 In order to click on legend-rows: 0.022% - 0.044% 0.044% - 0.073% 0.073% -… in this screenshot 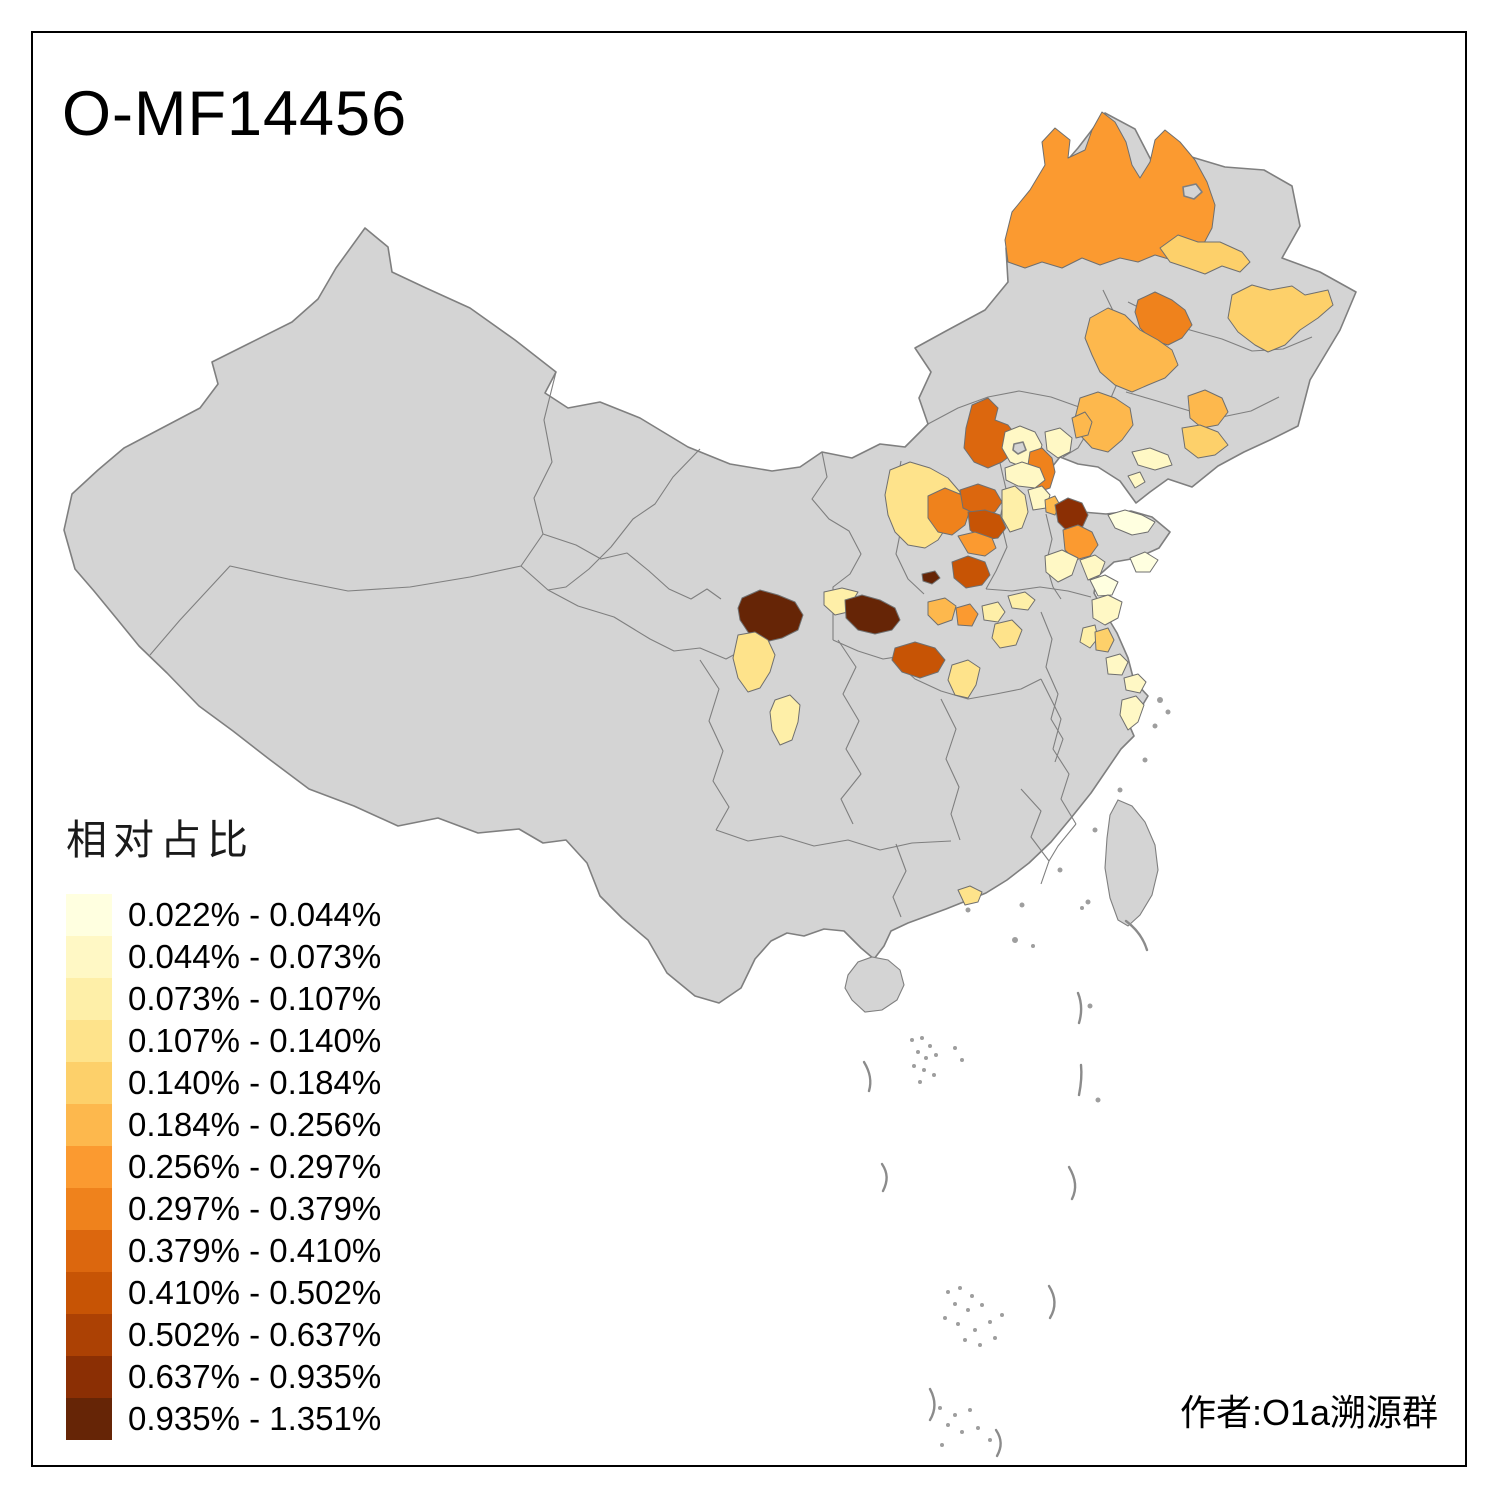, I will do `click(223, 1167)`.